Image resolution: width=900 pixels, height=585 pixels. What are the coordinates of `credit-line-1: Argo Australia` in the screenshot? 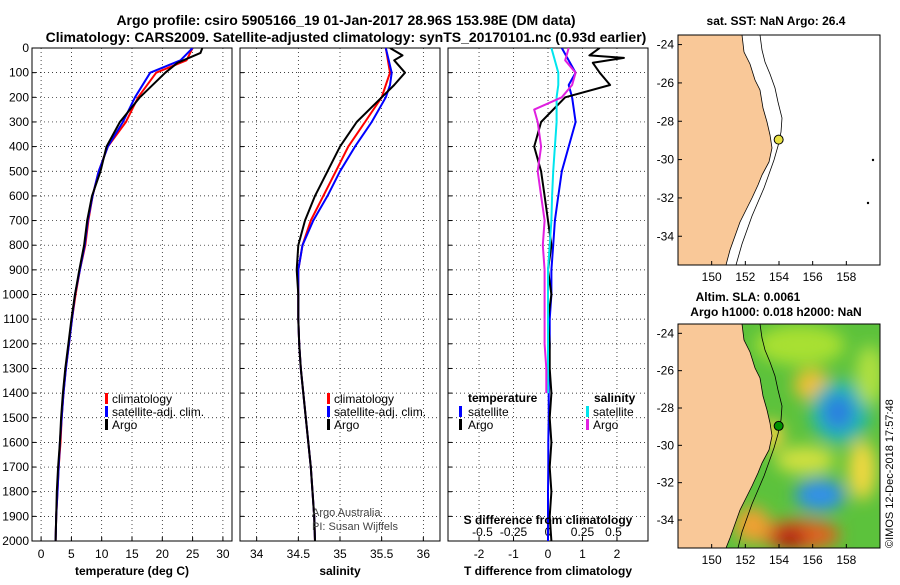 It's located at (346, 513).